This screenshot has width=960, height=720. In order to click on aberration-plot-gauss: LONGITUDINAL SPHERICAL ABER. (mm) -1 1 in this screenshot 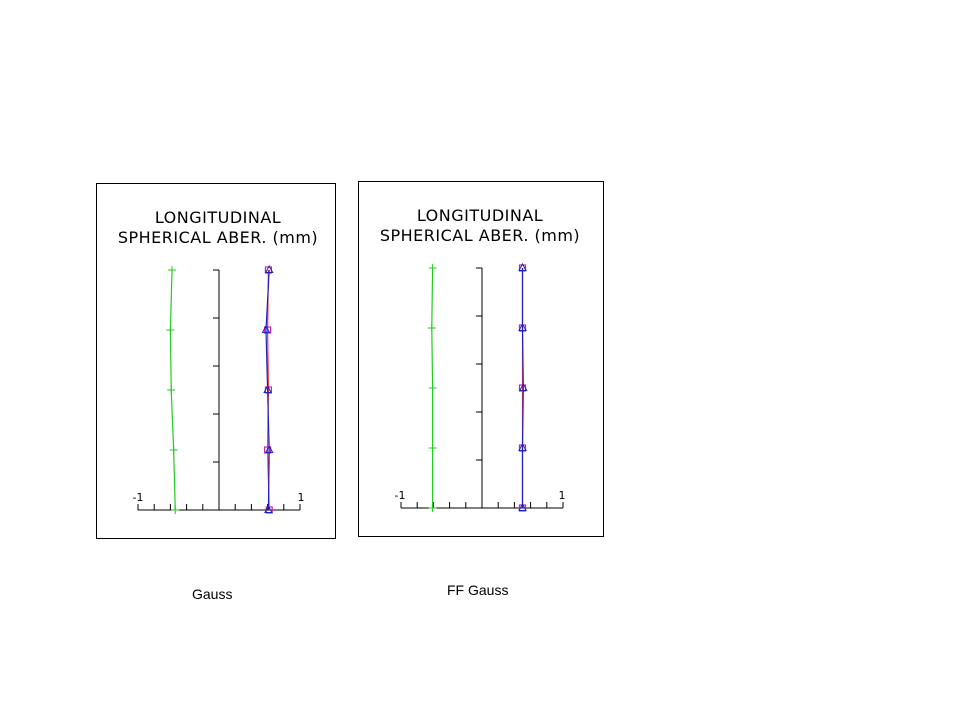, I will do `click(216, 361)`.